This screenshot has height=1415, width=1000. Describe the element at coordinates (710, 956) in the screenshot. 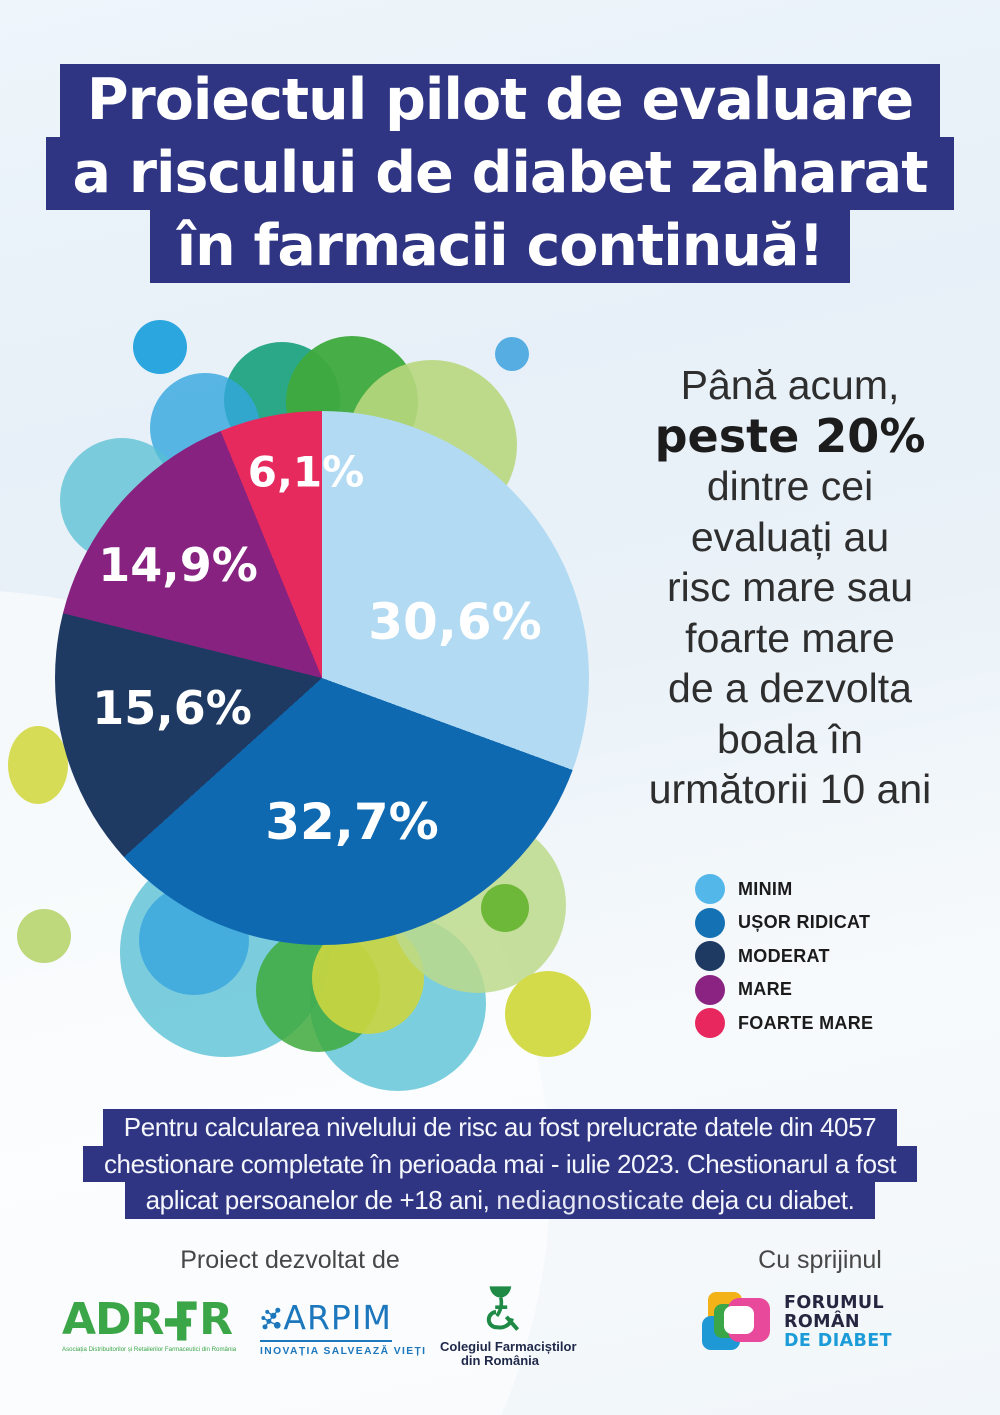

I see `legend-dot-moderat` at that location.